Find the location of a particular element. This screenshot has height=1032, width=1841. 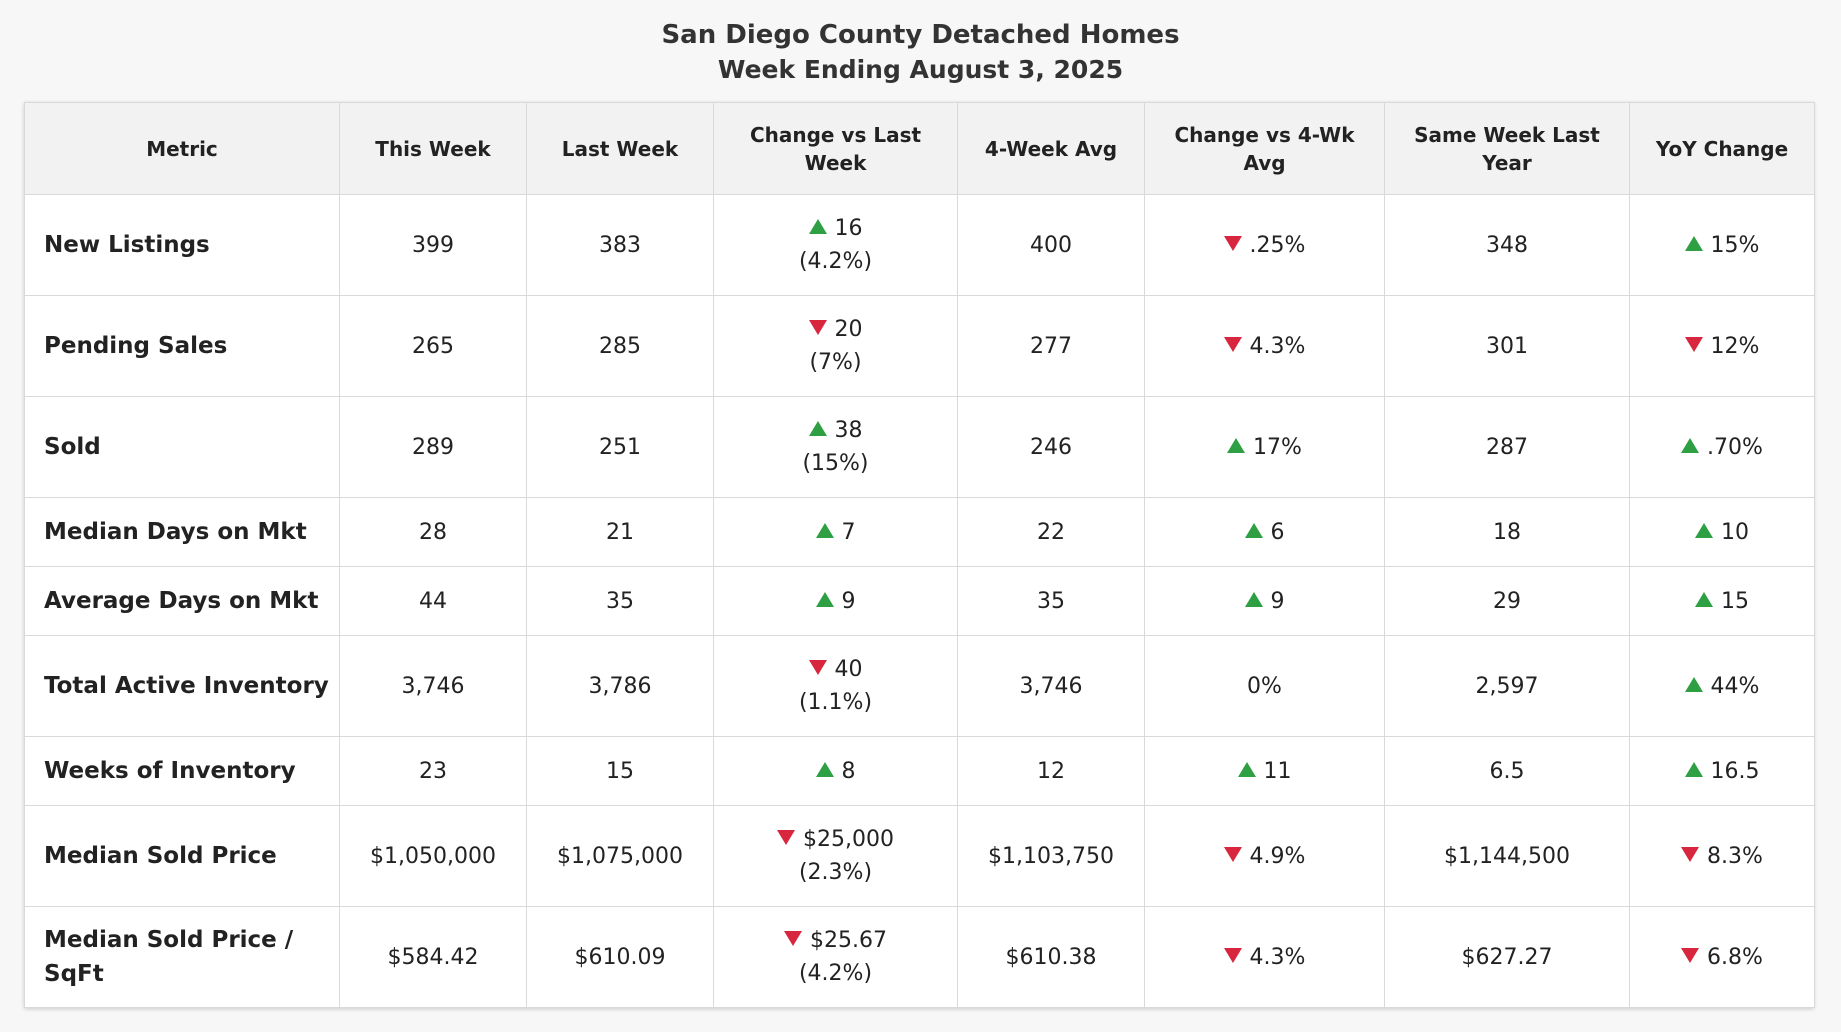

report-subtitle: Week Ending August 3, 2025 is located at coordinates (920, 69).